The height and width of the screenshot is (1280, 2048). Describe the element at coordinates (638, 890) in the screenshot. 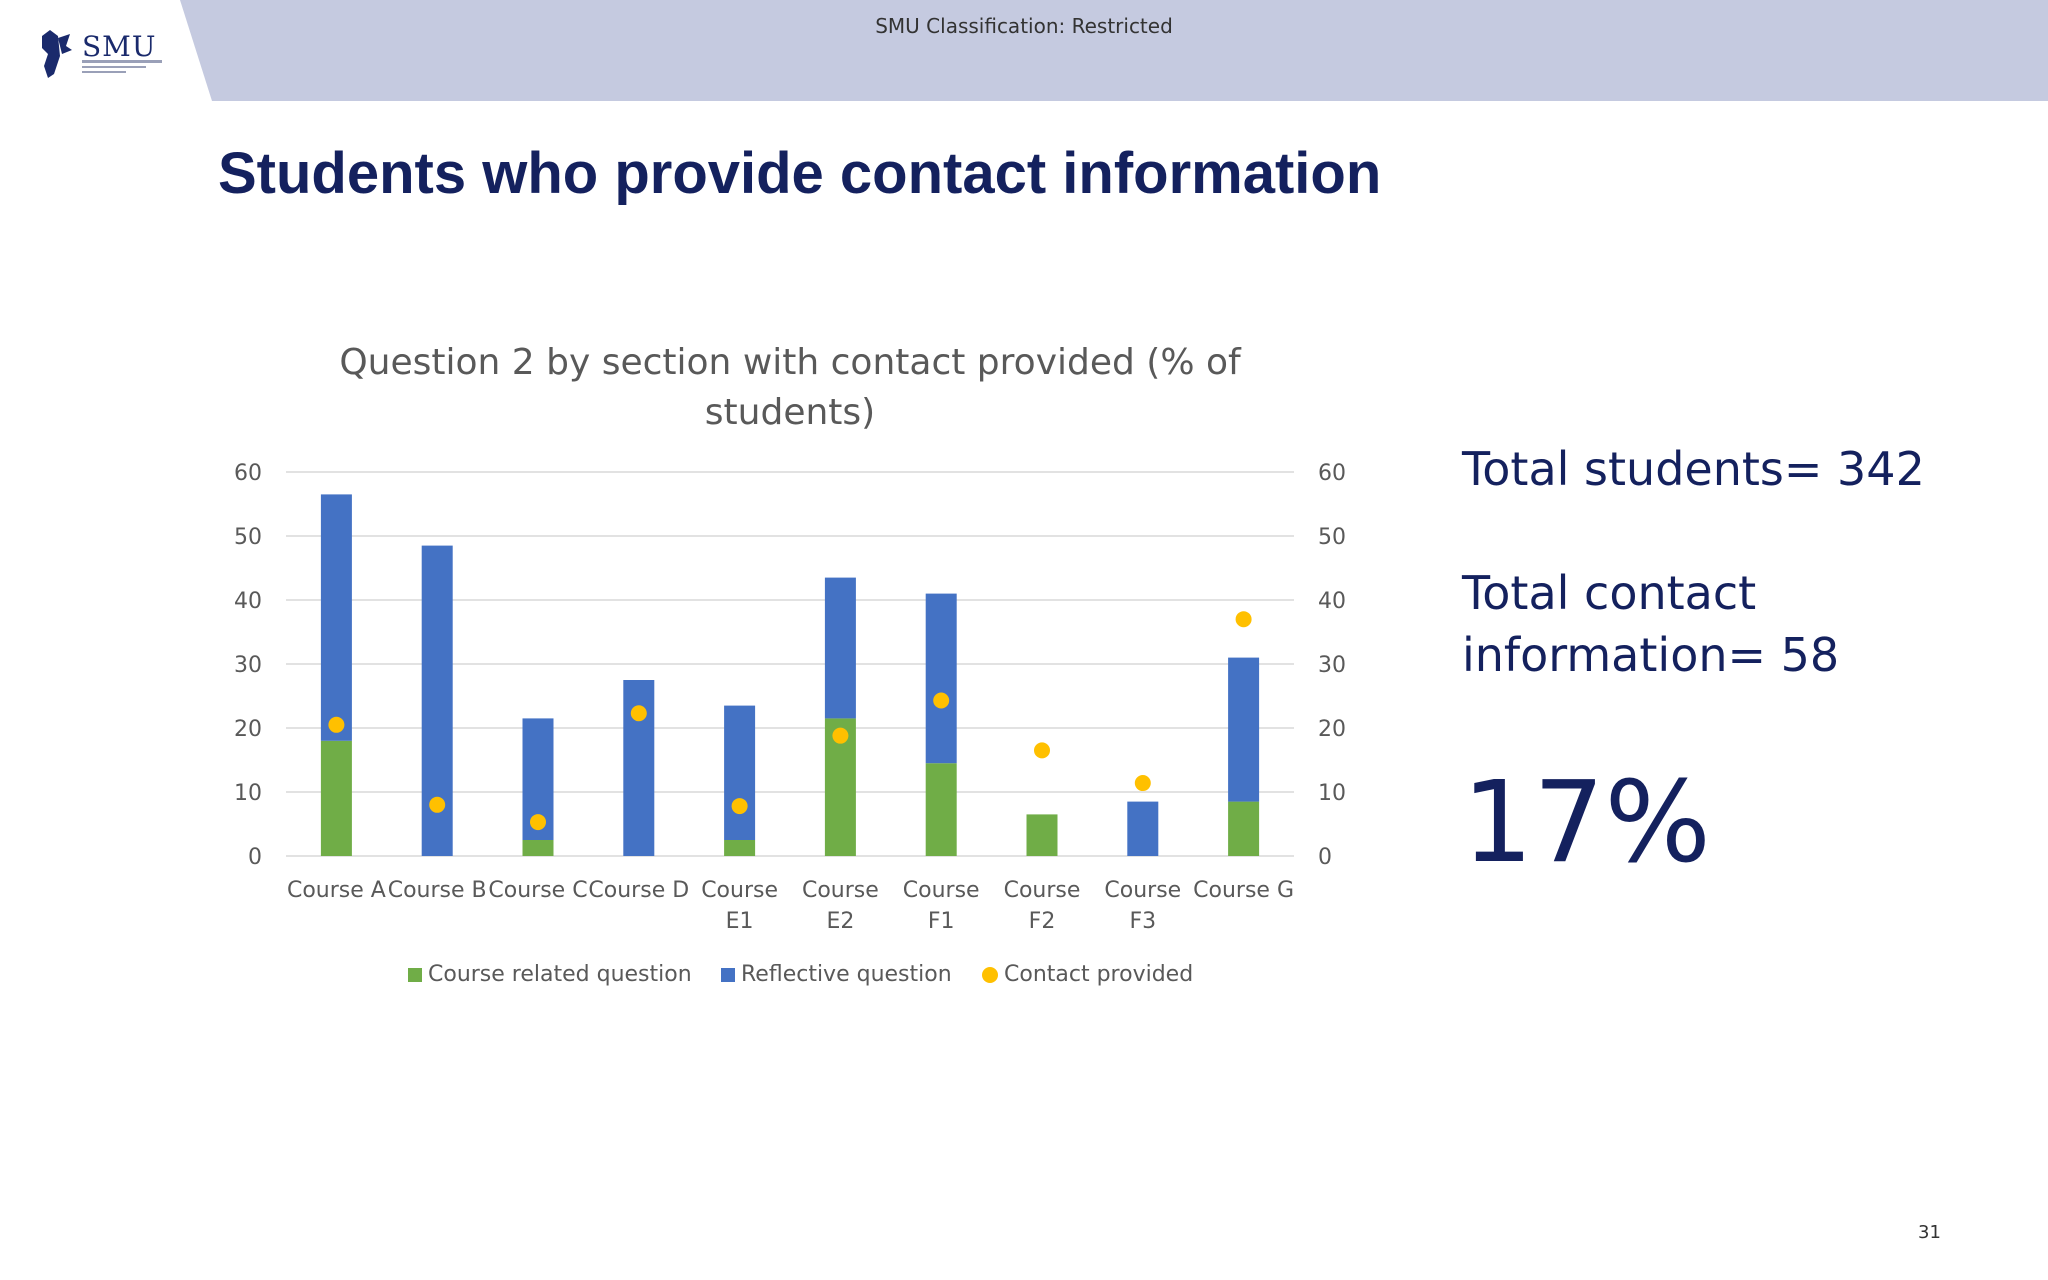

I see `x-tick-label-3-0: Course D` at that location.